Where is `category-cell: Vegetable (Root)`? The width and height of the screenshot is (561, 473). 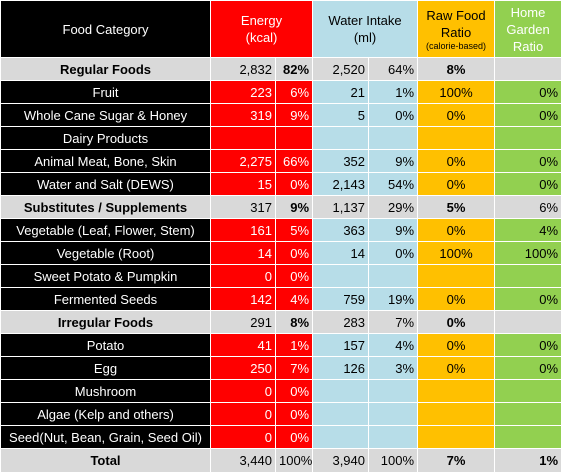 category-cell: Vegetable (Root) is located at coordinates (106, 253).